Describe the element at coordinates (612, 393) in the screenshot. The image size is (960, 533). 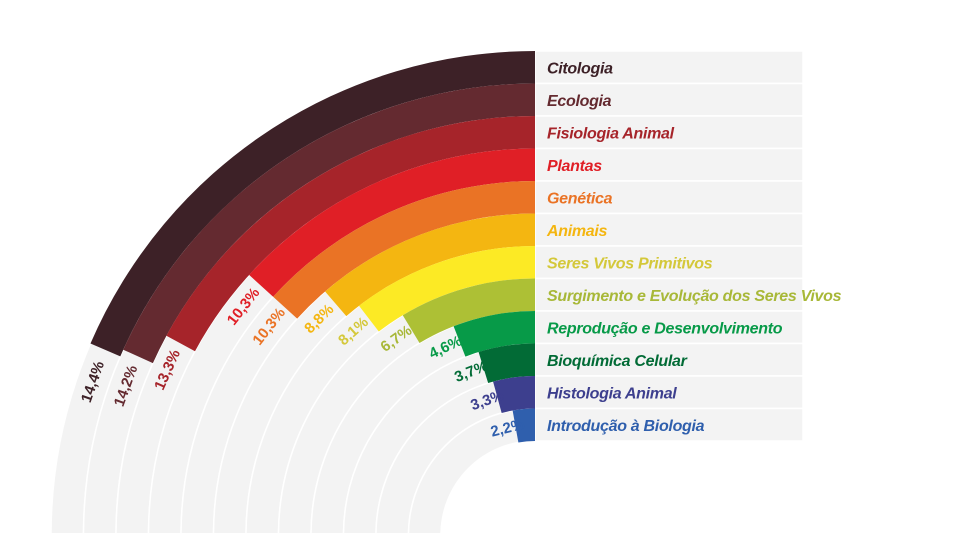
I see `category-label-11: Histologia Animal` at that location.